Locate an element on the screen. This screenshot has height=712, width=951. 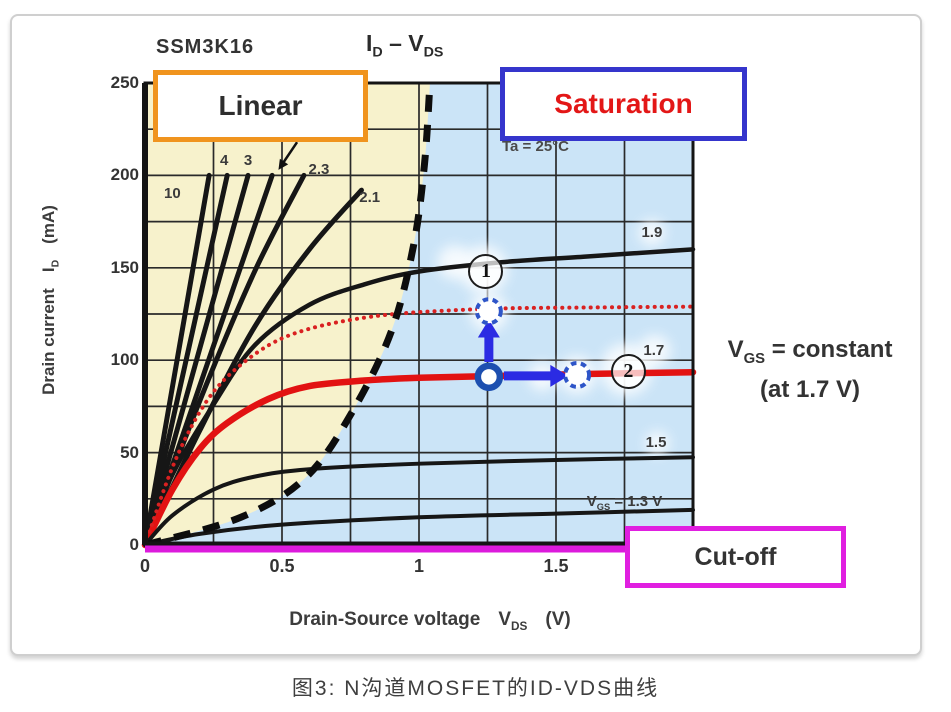
device-label: SSM3K16 is located at coordinates (205, 47).